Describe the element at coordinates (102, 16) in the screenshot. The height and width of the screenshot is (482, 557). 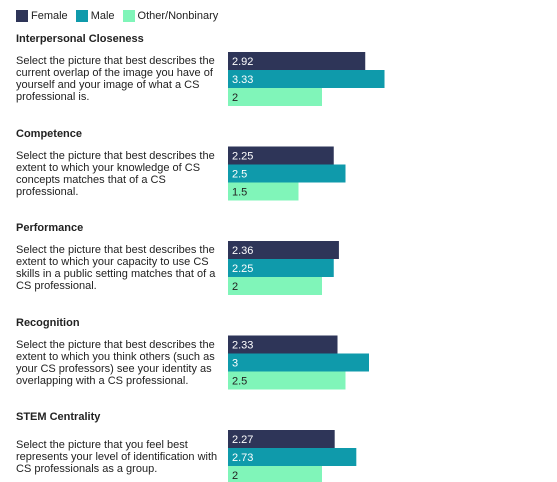
I see `legend-label: Male` at that location.